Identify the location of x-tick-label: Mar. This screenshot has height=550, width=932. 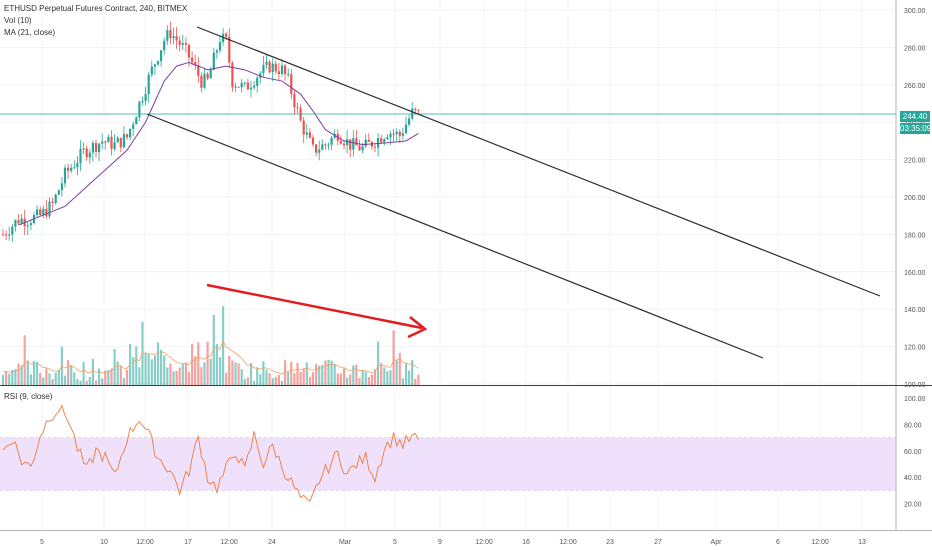
(345, 542).